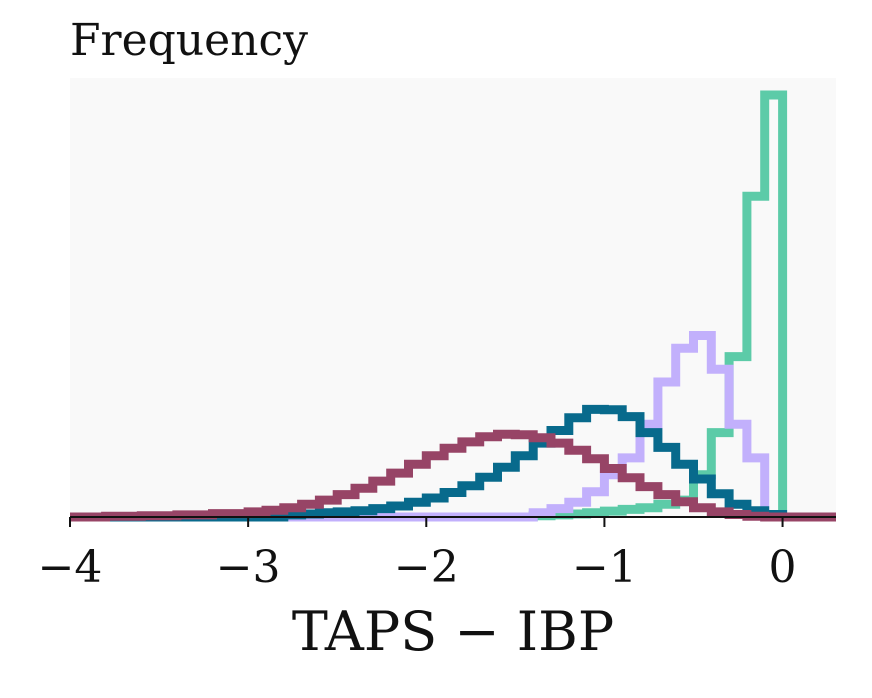 This screenshot has height=698, width=872. I want to click on x-ticks: −4 −3 −2 −1 0, so click(417, 555).